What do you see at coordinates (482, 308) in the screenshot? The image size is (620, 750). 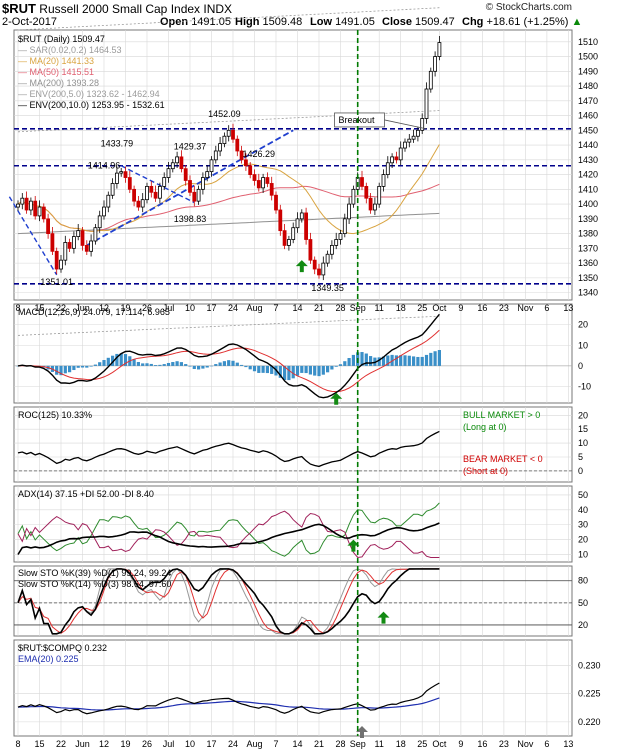 I see `x-tick-label: 16` at bounding box center [482, 308].